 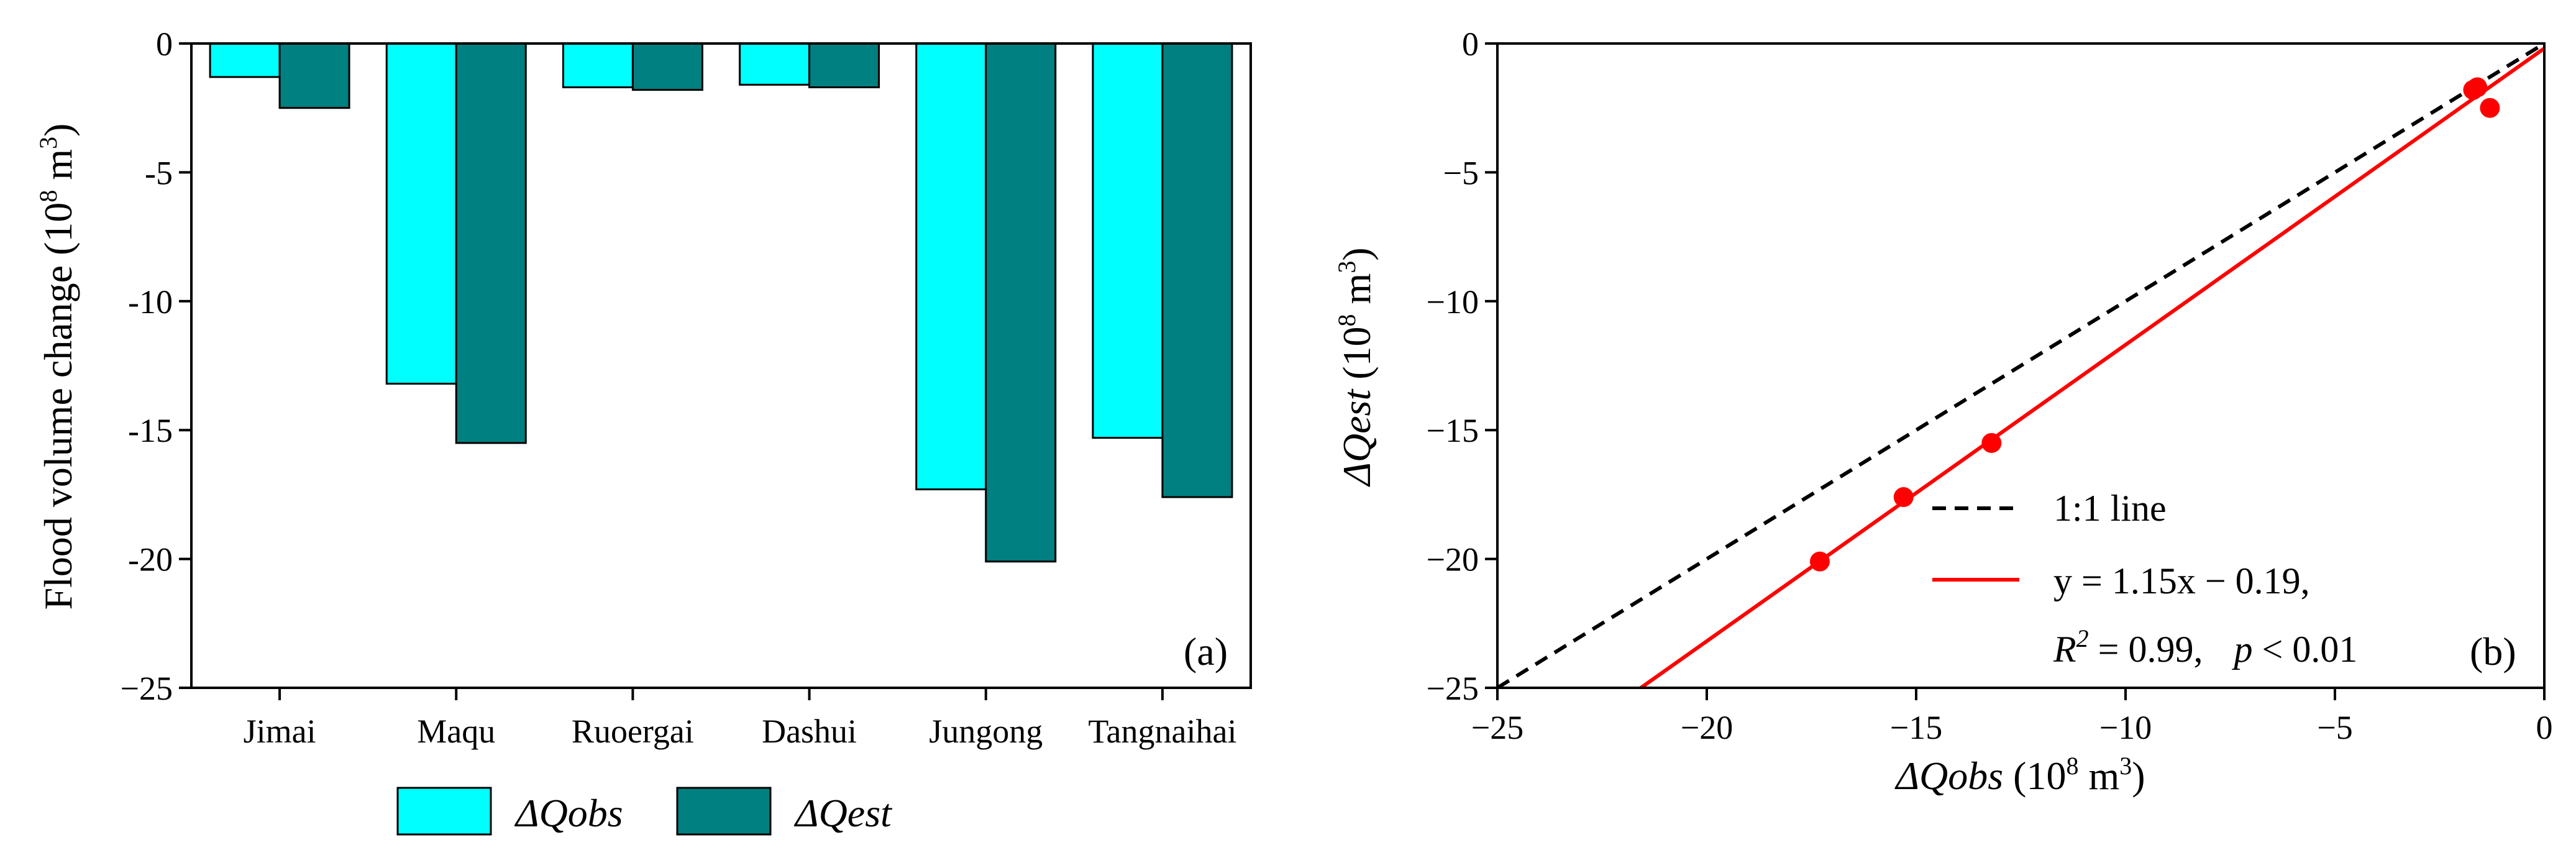 I want to click on y-title-unit2: m, so click(x=1357, y=293).